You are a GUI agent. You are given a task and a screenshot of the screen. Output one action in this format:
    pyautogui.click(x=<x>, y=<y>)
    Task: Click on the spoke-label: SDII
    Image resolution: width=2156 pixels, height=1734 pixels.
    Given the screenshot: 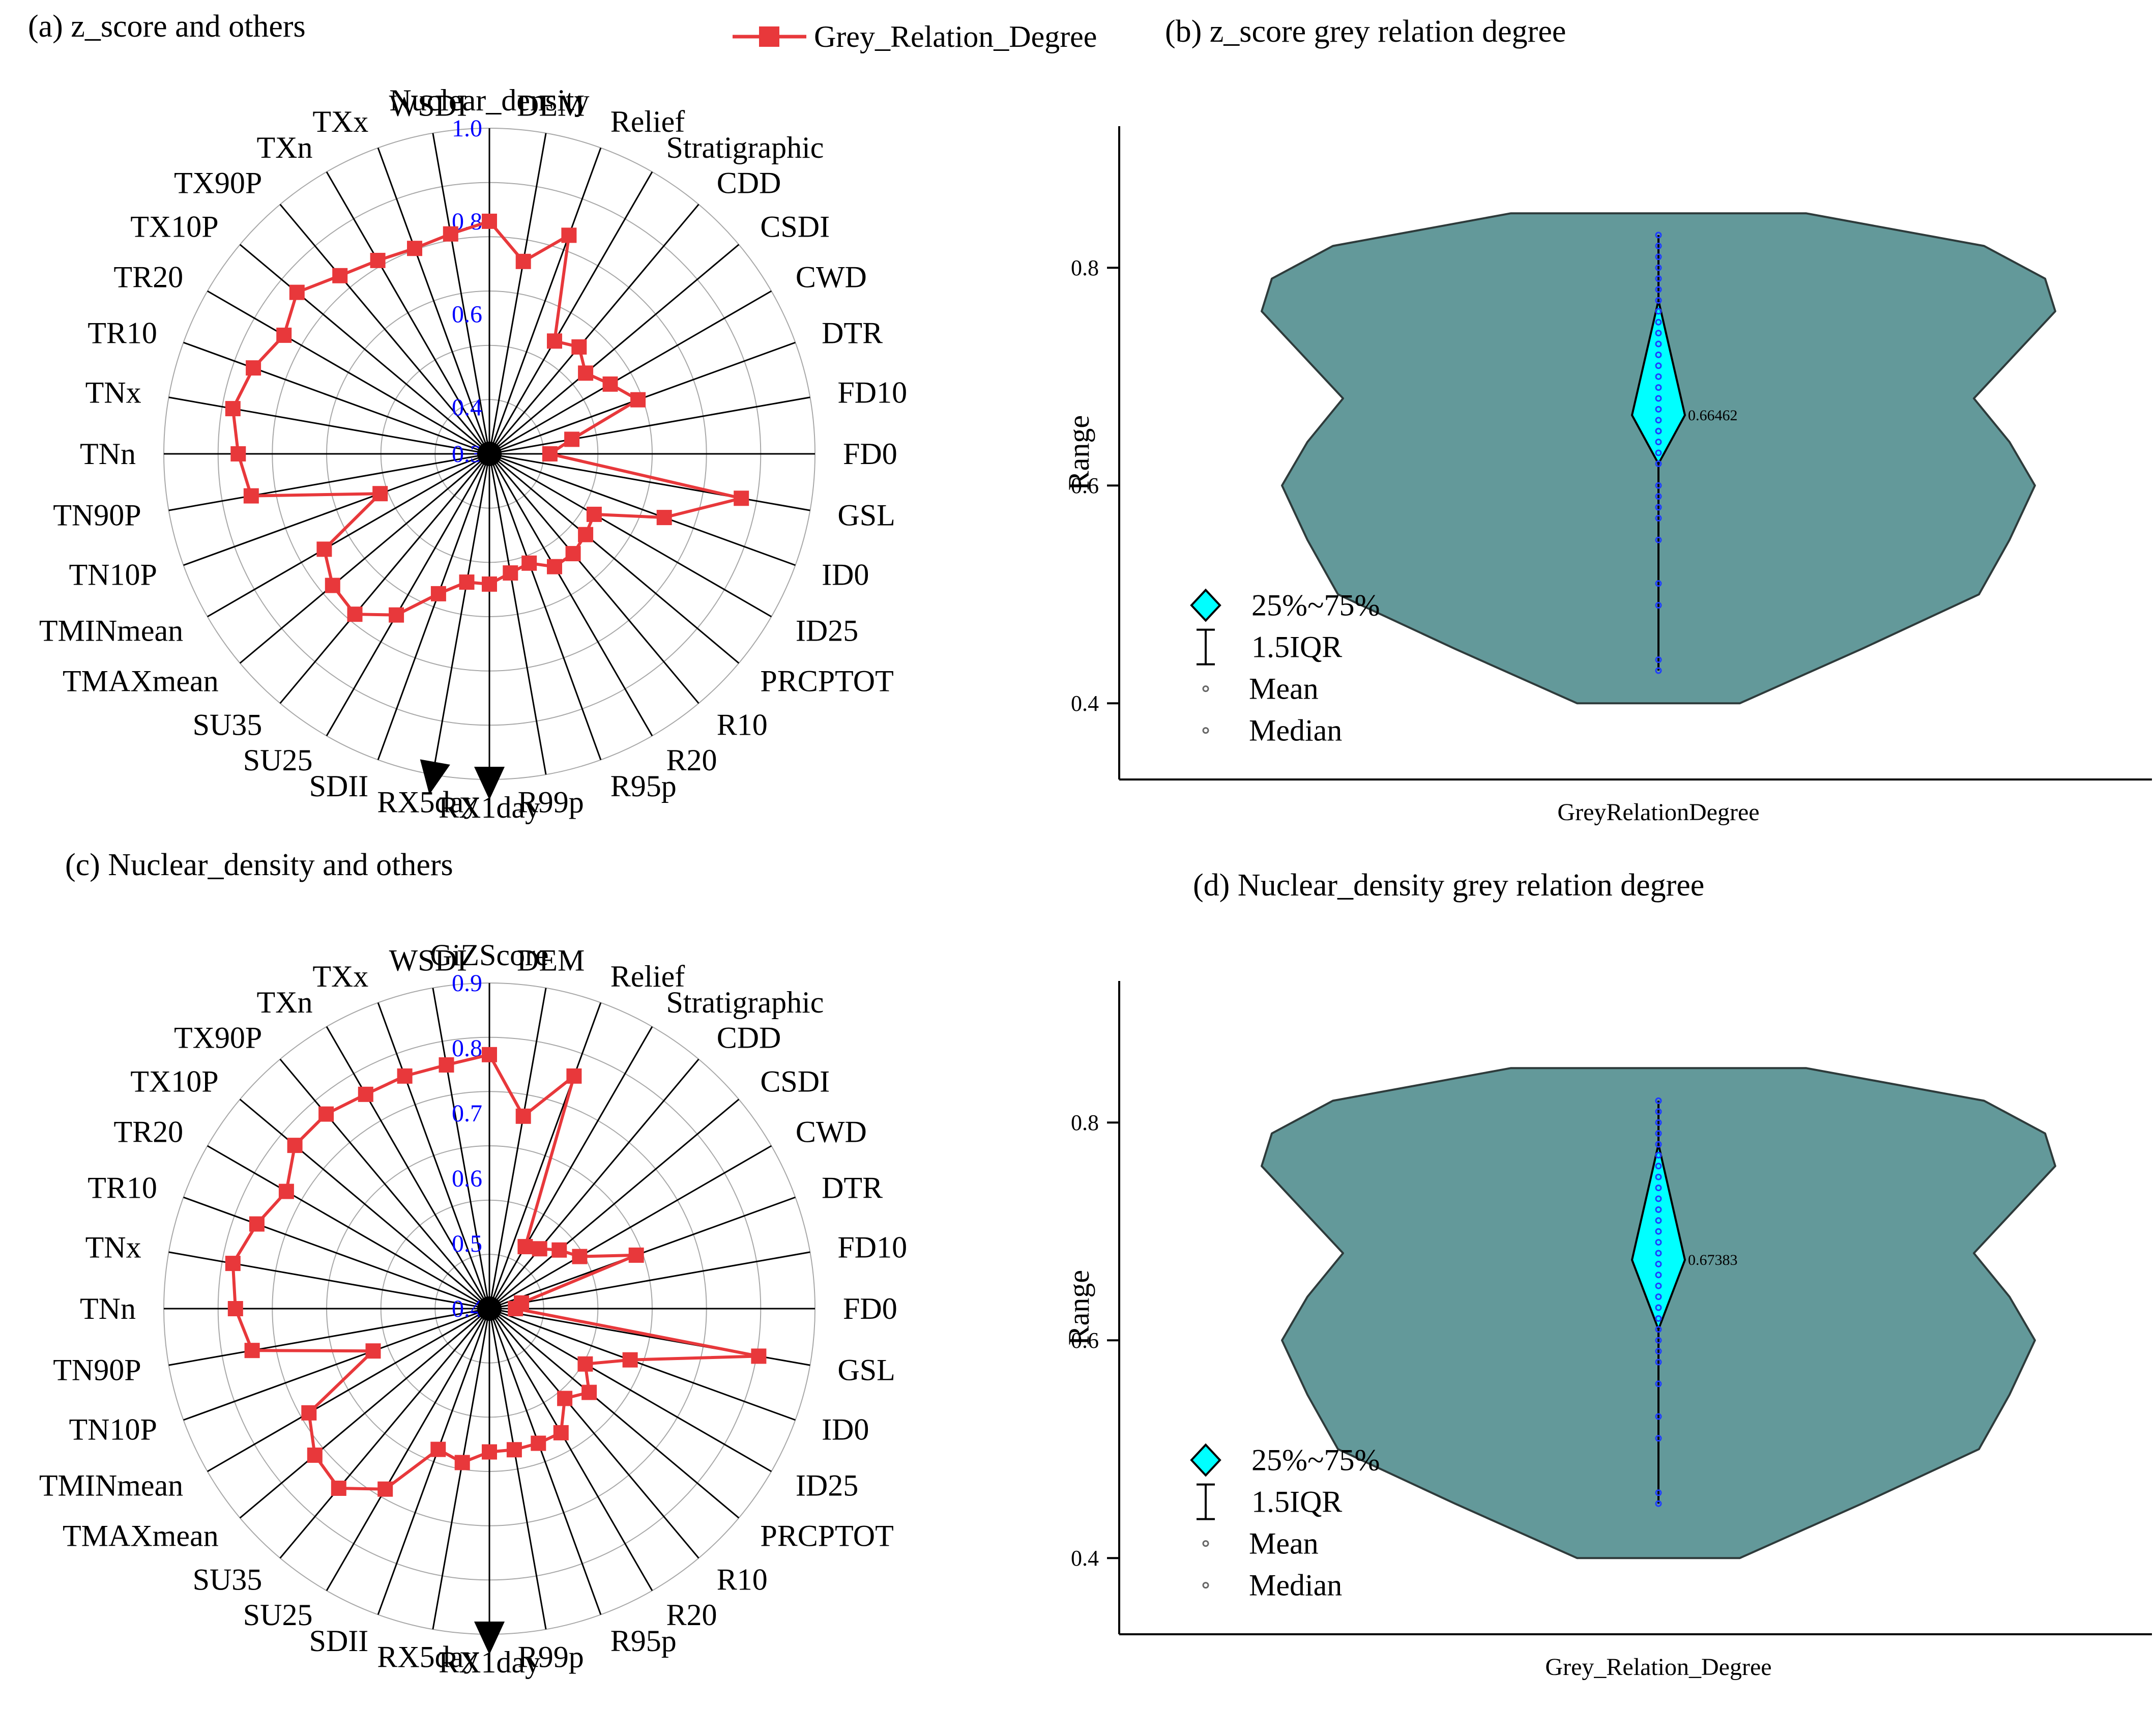 What is the action you would take?
    pyautogui.click(x=339, y=786)
    